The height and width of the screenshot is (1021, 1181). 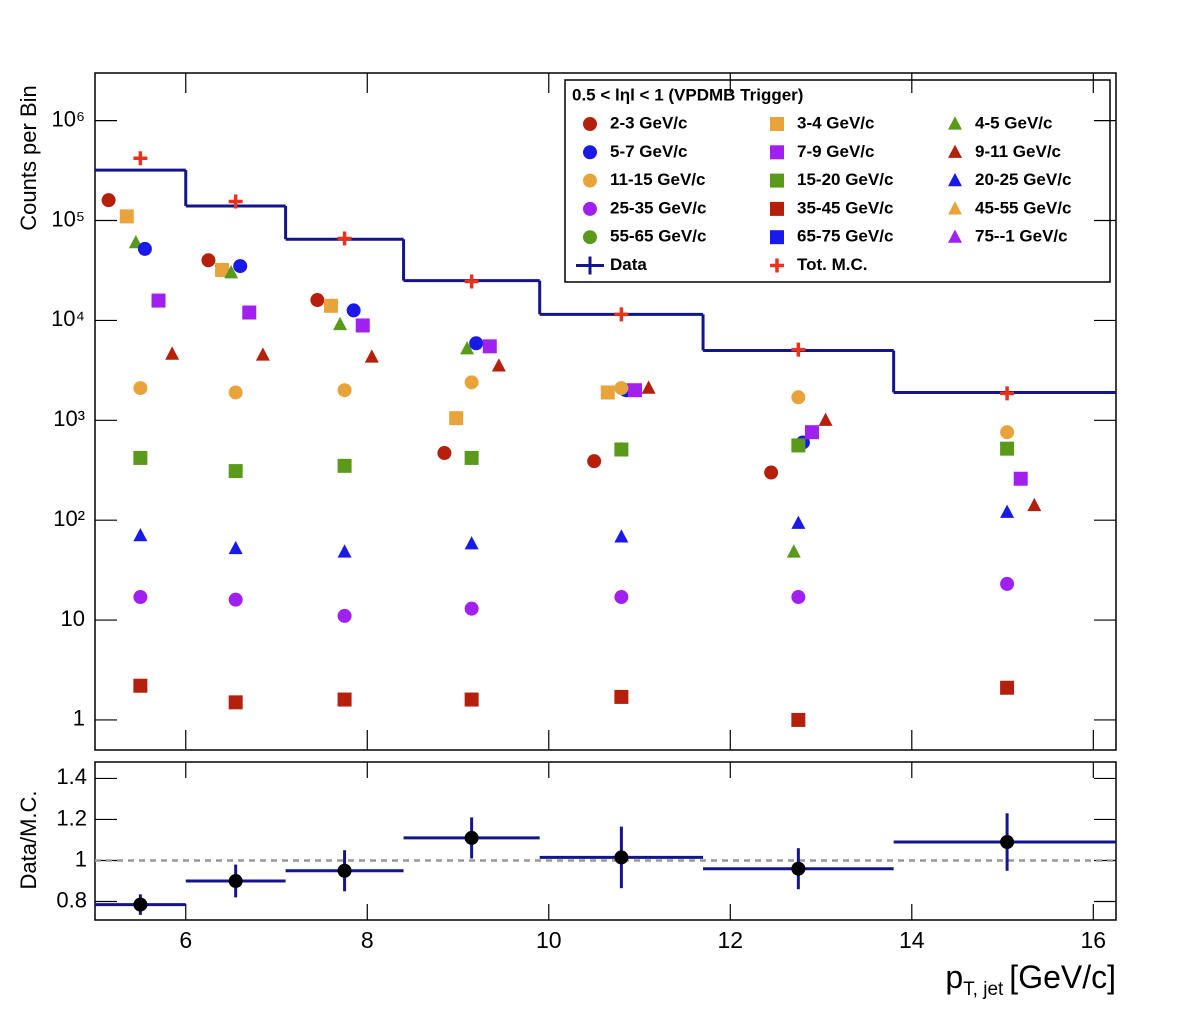 What do you see at coordinates (185, 940) in the screenshot?
I see `x-tick-label: 6` at bounding box center [185, 940].